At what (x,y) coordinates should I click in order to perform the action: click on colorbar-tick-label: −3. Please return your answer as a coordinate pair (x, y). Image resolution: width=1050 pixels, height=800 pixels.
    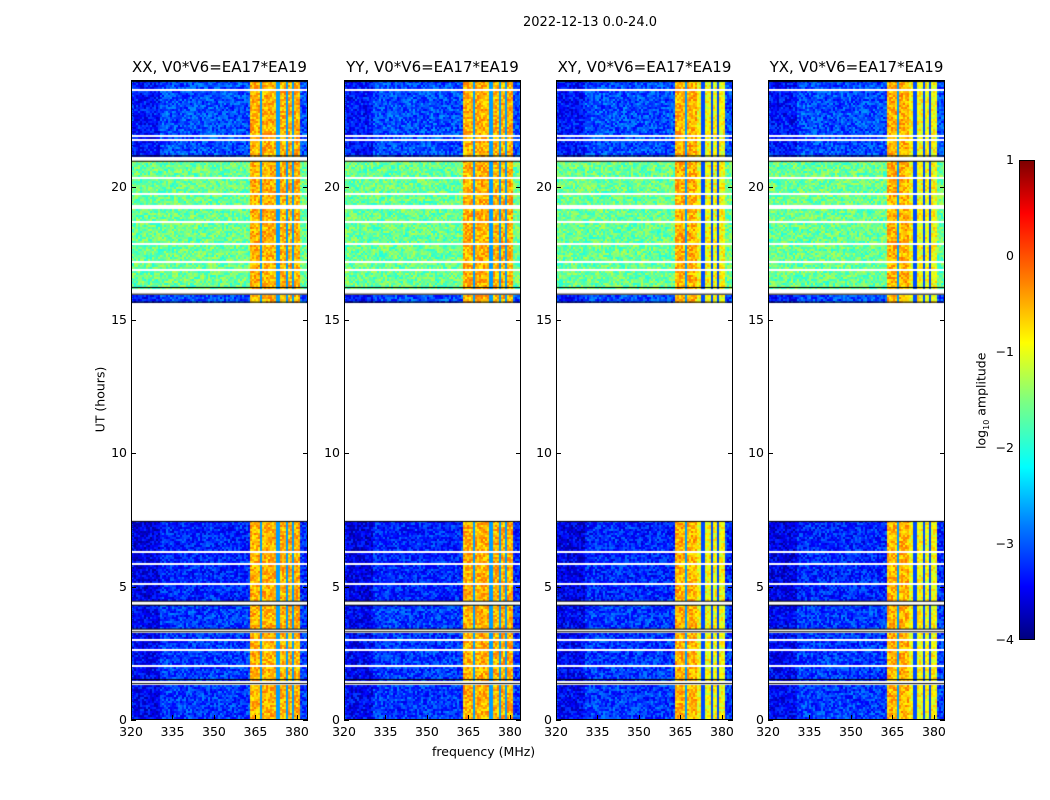
    Looking at the image, I should click on (1004, 543).